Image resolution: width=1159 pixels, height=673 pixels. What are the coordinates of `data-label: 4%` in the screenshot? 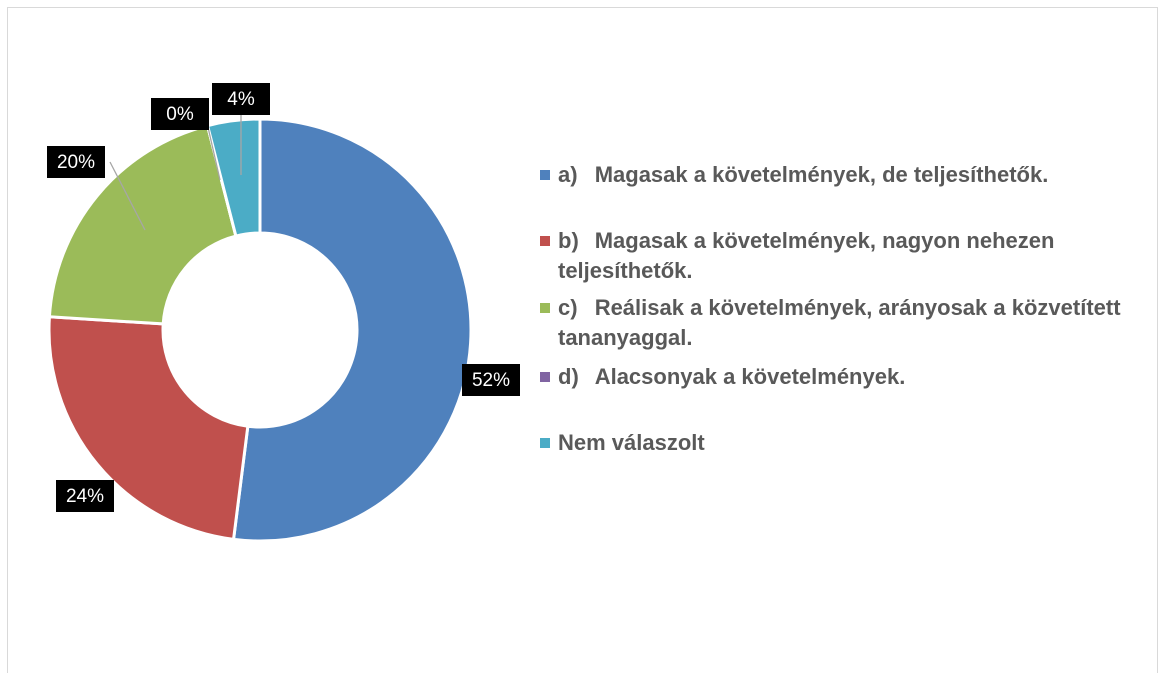 It's located at (241, 99).